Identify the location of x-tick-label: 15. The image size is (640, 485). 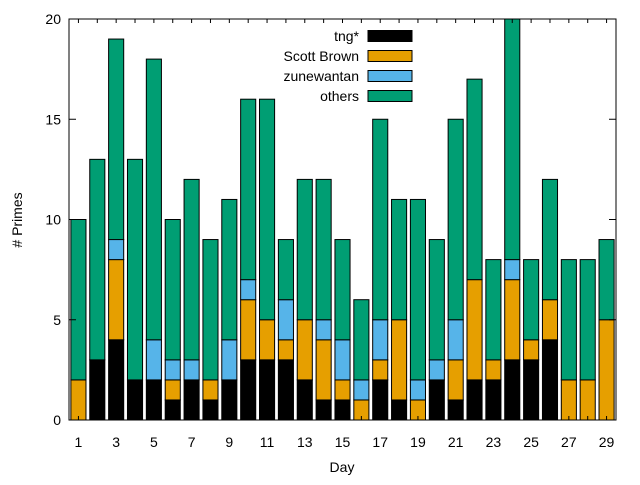
(343, 442).